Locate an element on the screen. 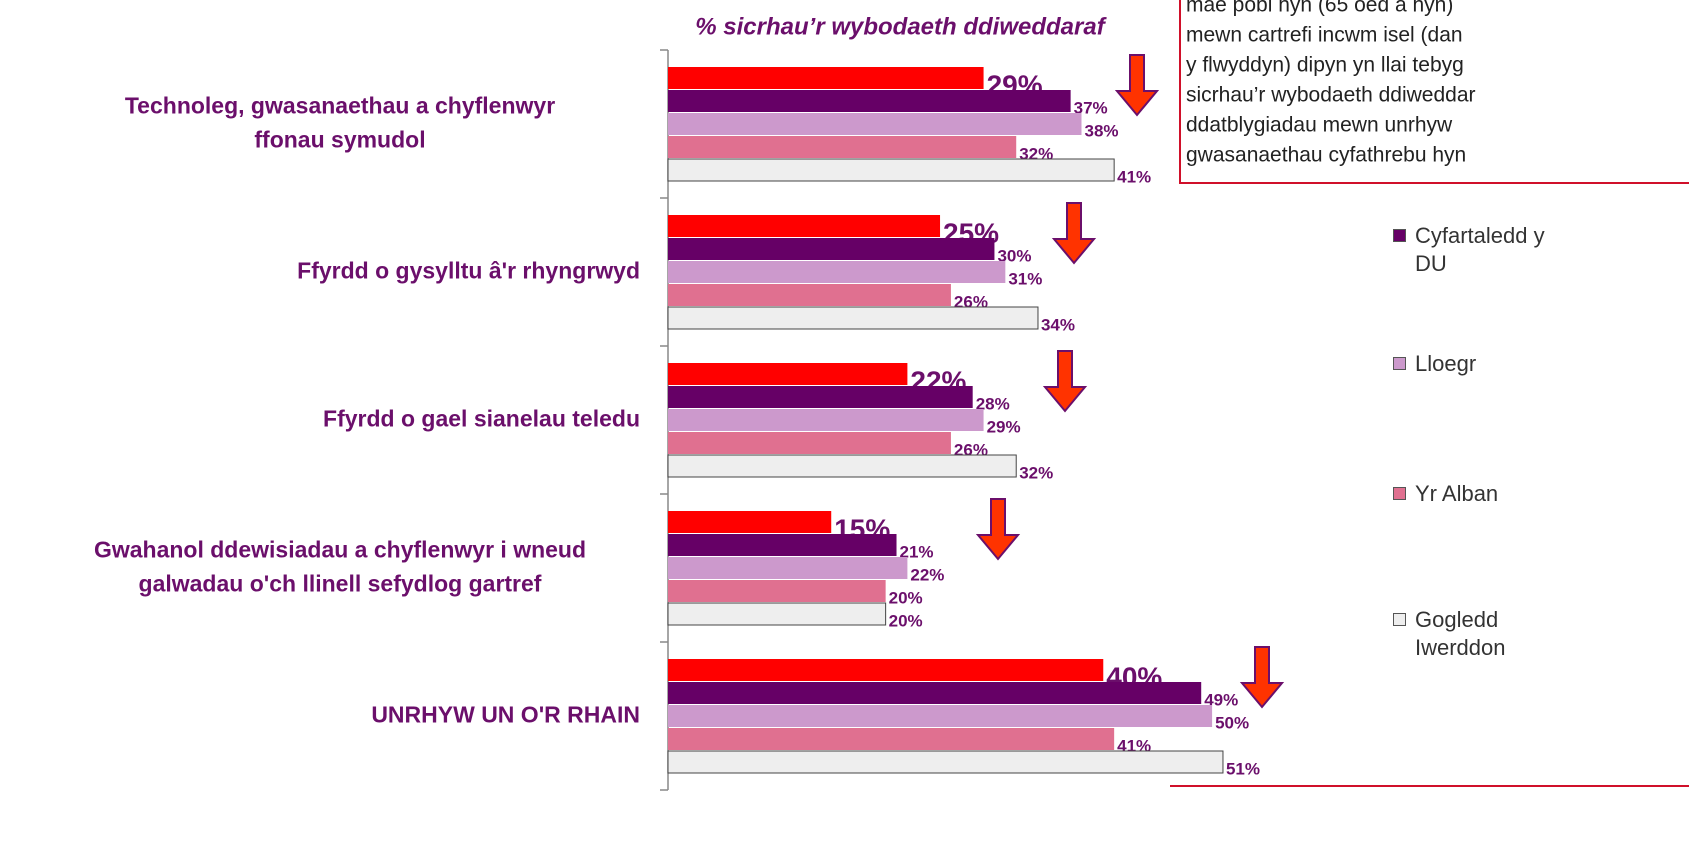  category-label: Ffyrdd o gael sianelau teledu is located at coordinates (481, 419).